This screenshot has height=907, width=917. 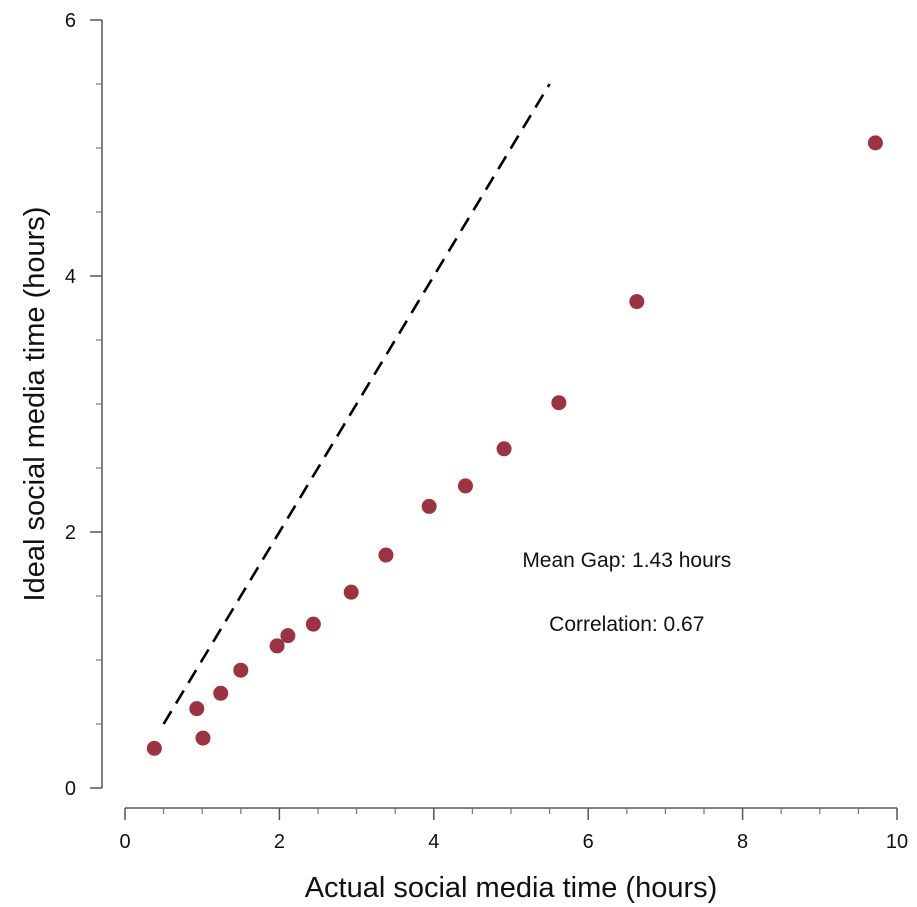 I want to click on y-tick-label: 2, so click(x=70, y=533).